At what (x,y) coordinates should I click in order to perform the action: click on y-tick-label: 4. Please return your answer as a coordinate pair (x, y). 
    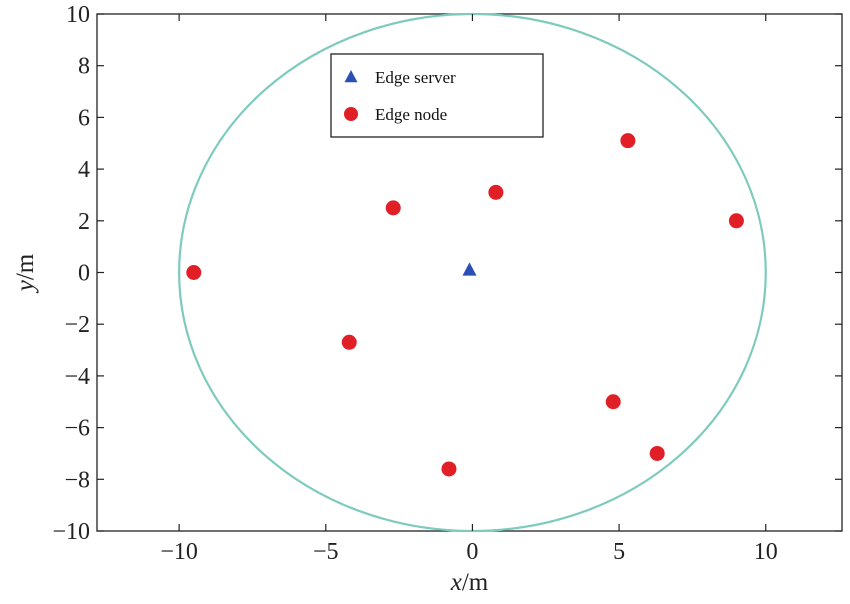
    Looking at the image, I should click on (84, 170).